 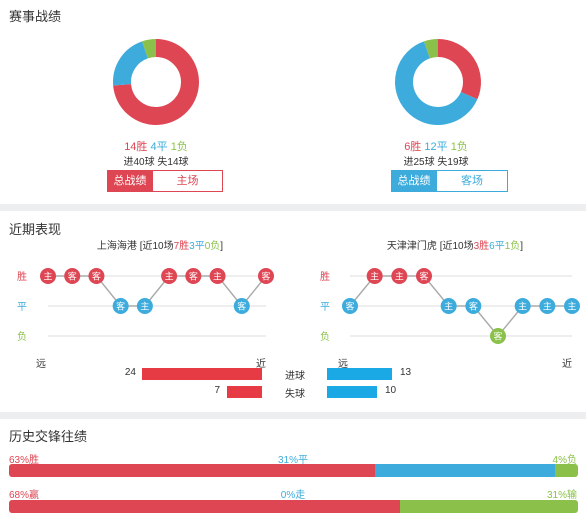 What do you see at coordinates (202, 374) in the screenshot?
I see `left-scored-bar` at bounding box center [202, 374].